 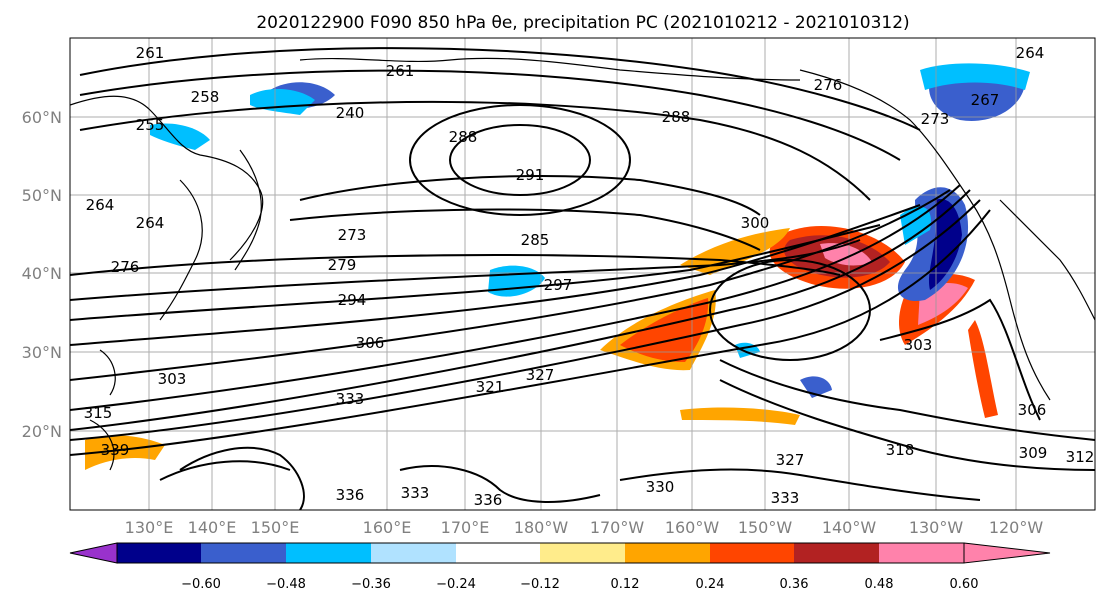 What do you see at coordinates (42, 352) in the screenshot?
I see `lat-label: 30°N` at bounding box center [42, 352].